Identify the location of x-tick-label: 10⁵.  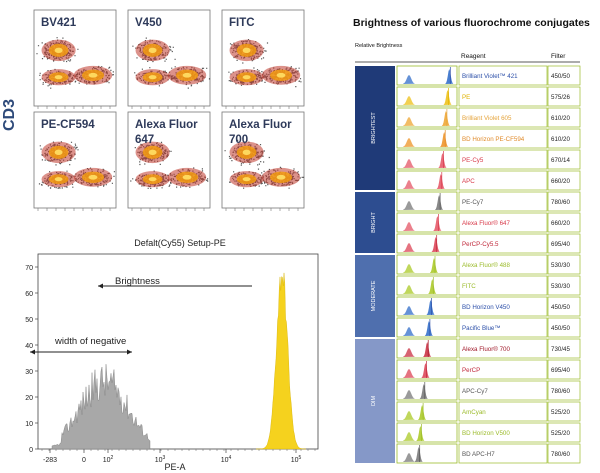
(296, 459).